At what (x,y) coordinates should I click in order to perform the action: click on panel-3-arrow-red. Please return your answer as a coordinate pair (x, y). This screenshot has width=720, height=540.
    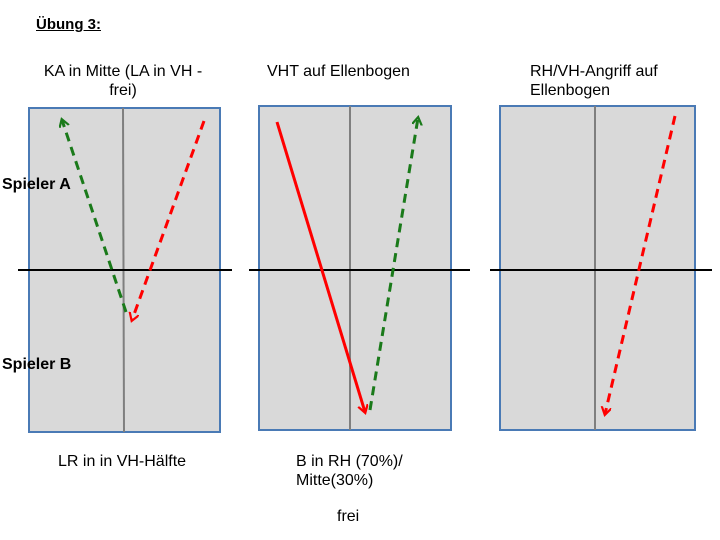
    Looking at the image, I should click on (641, 264).